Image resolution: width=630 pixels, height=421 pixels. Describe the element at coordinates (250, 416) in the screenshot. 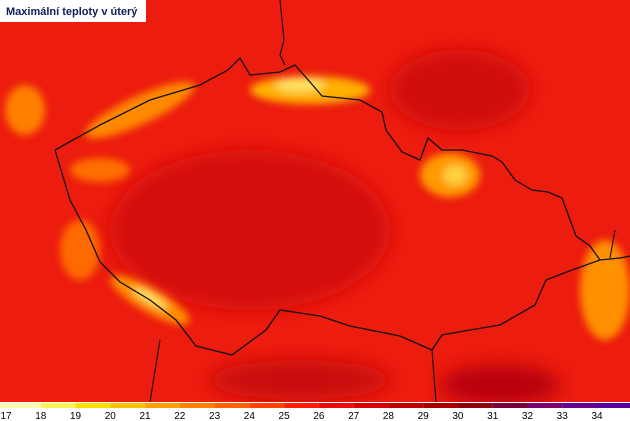

I see `legend-label: 24` at that location.